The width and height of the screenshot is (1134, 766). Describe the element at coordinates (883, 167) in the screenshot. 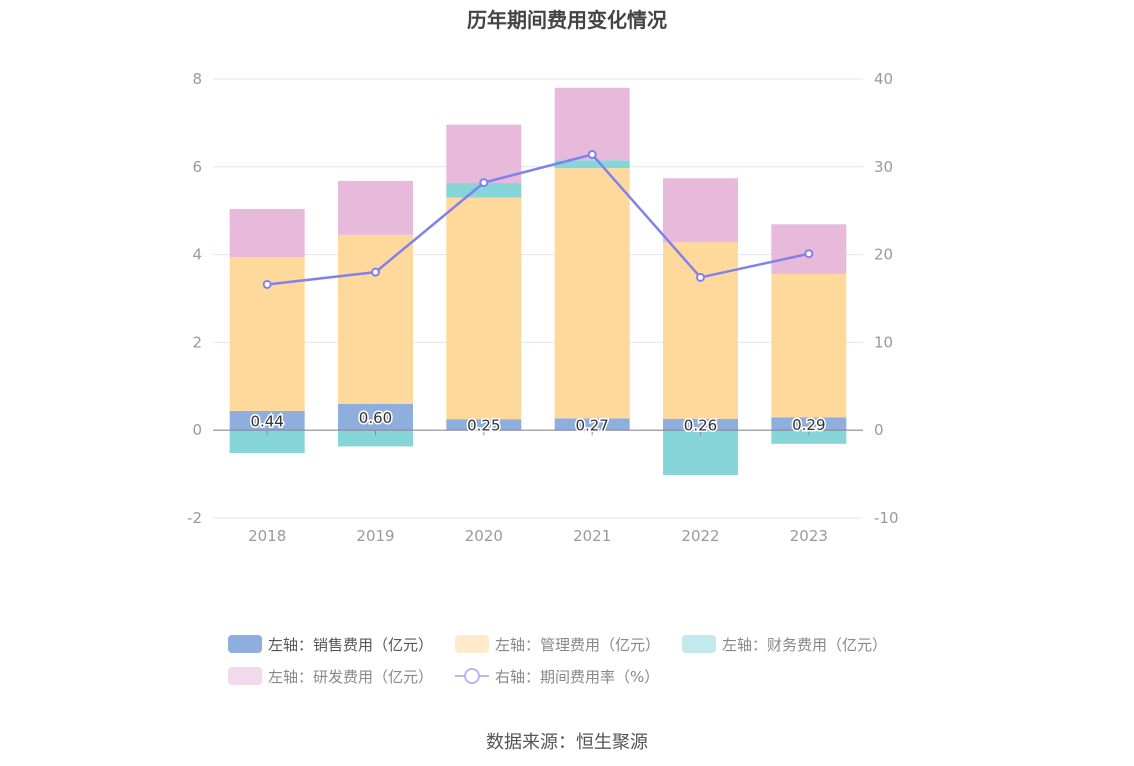

I see `y-right-tick-label: 30` at that location.